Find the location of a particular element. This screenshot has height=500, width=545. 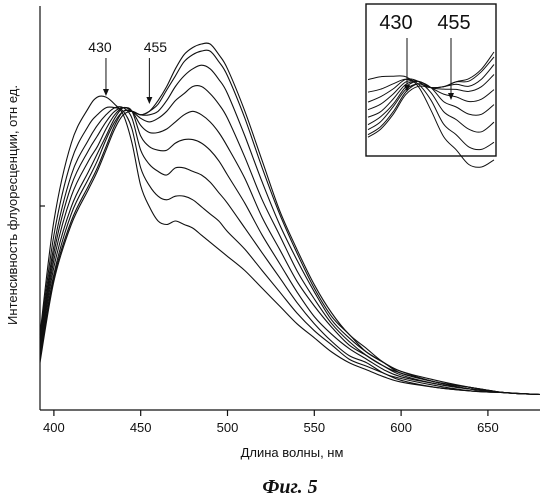

annotation-455-label: 455 is located at coordinates (156, 47).